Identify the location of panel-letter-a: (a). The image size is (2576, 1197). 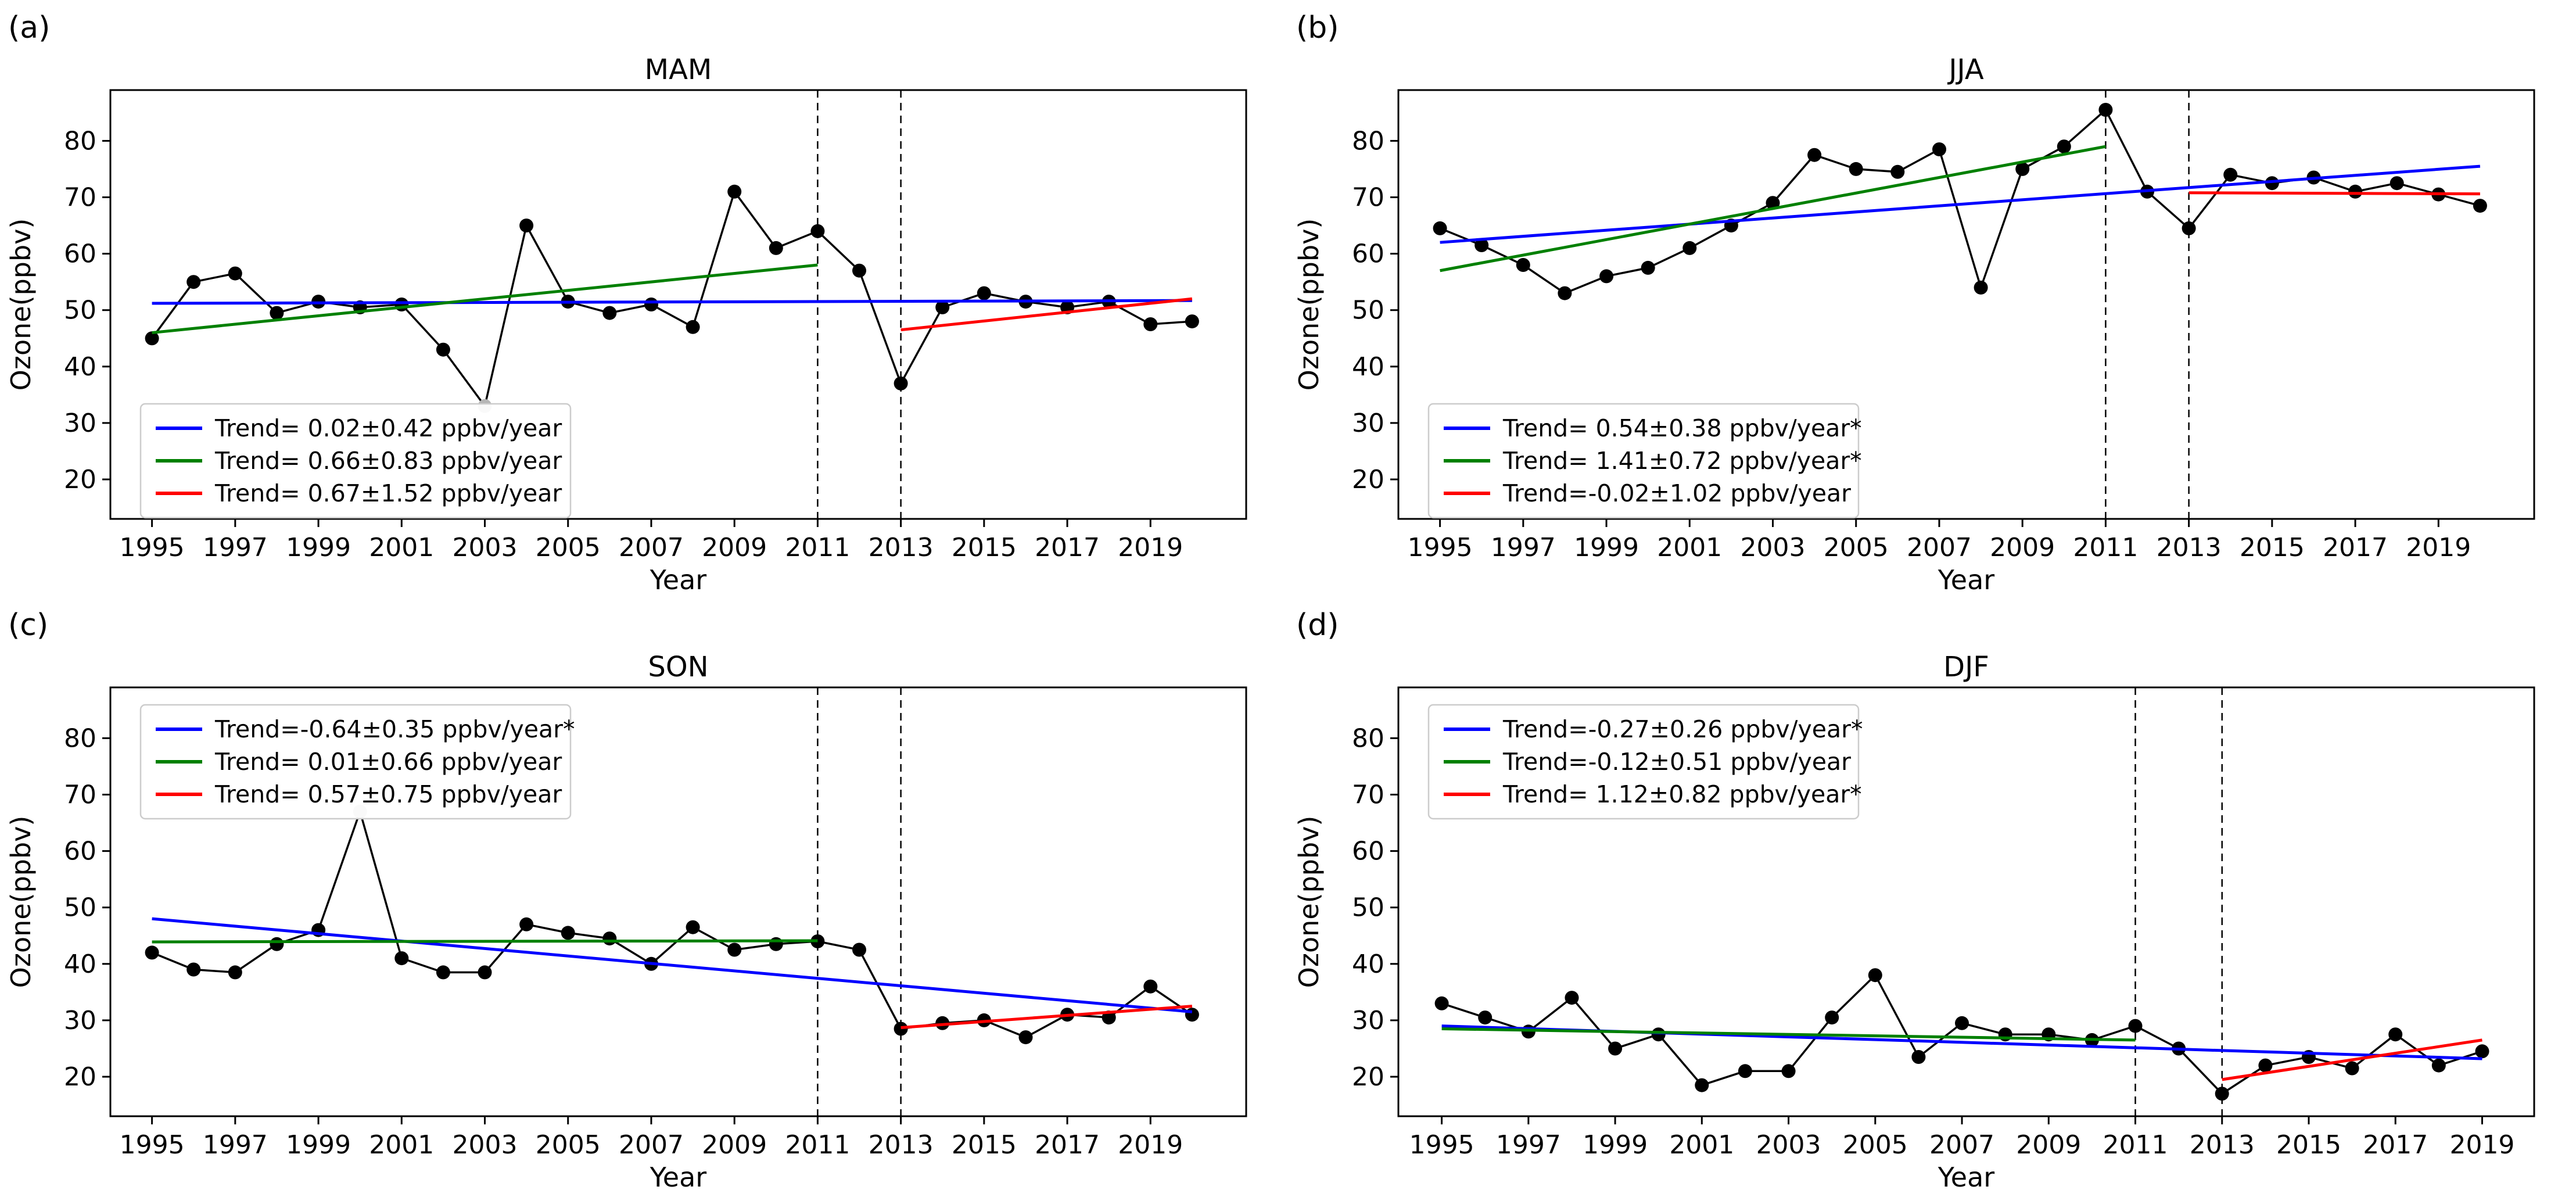
(29, 27).